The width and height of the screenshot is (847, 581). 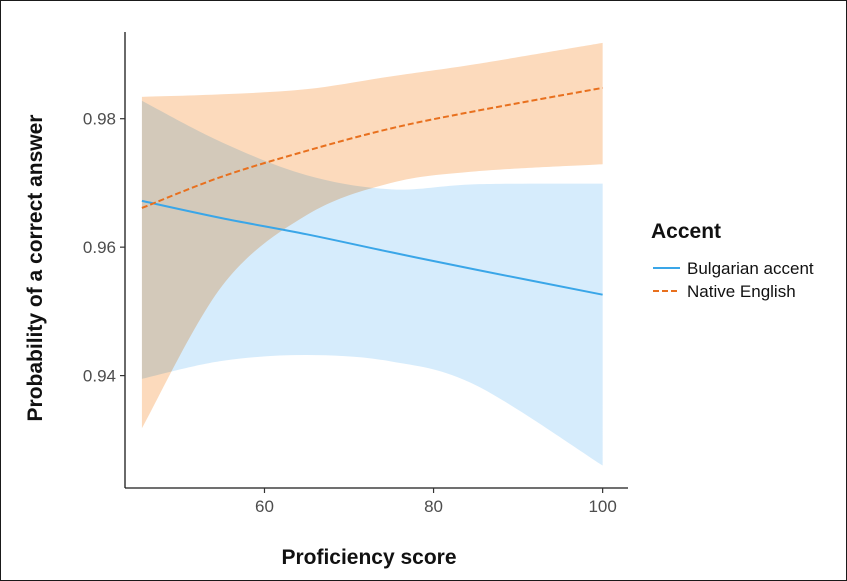 What do you see at coordinates (372, 147) in the screenshot?
I see `line-native-english` at bounding box center [372, 147].